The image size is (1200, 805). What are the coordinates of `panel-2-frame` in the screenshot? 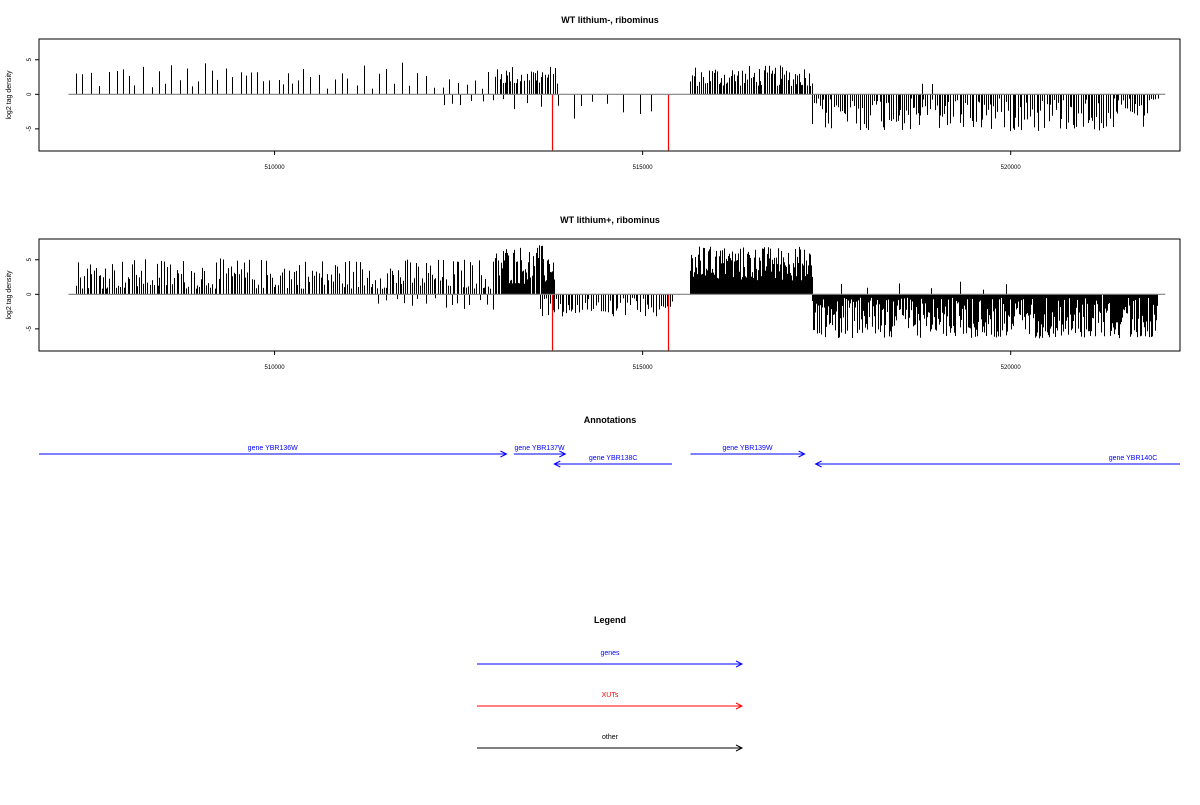 It's located at (609, 295).